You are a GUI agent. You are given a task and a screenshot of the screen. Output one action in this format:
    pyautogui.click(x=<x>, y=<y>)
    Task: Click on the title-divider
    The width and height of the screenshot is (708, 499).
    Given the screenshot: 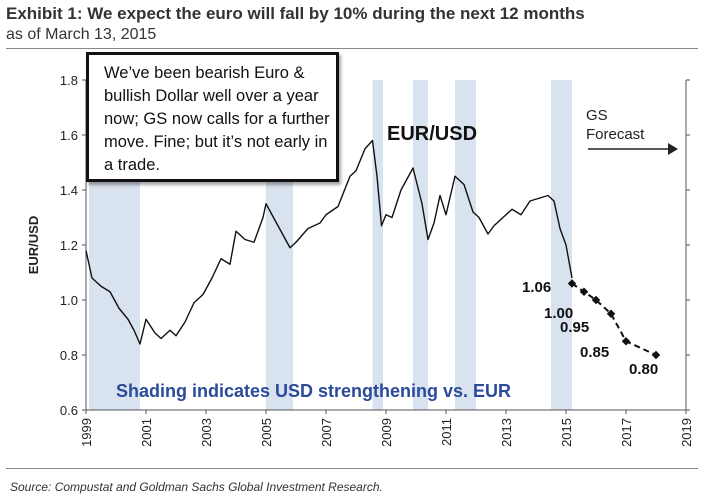 What is the action you would take?
    pyautogui.click(x=352, y=48)
    